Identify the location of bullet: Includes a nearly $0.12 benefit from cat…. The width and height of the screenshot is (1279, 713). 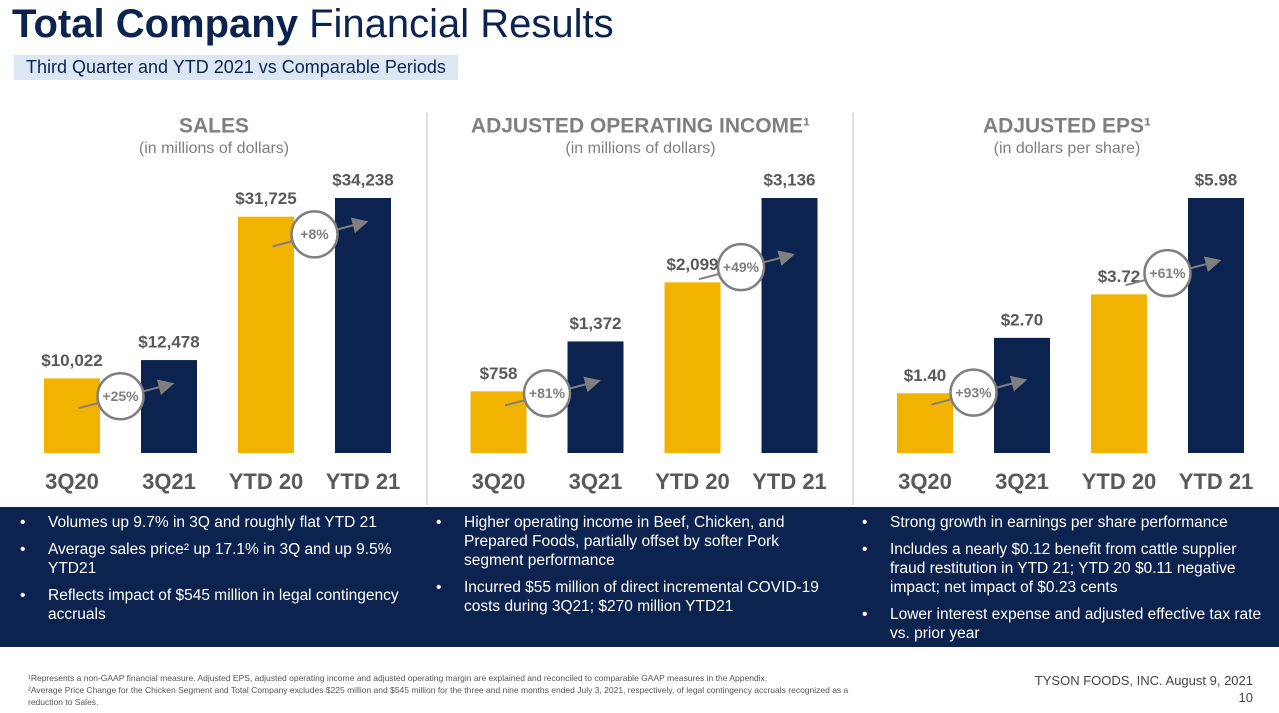
(1062, 568).